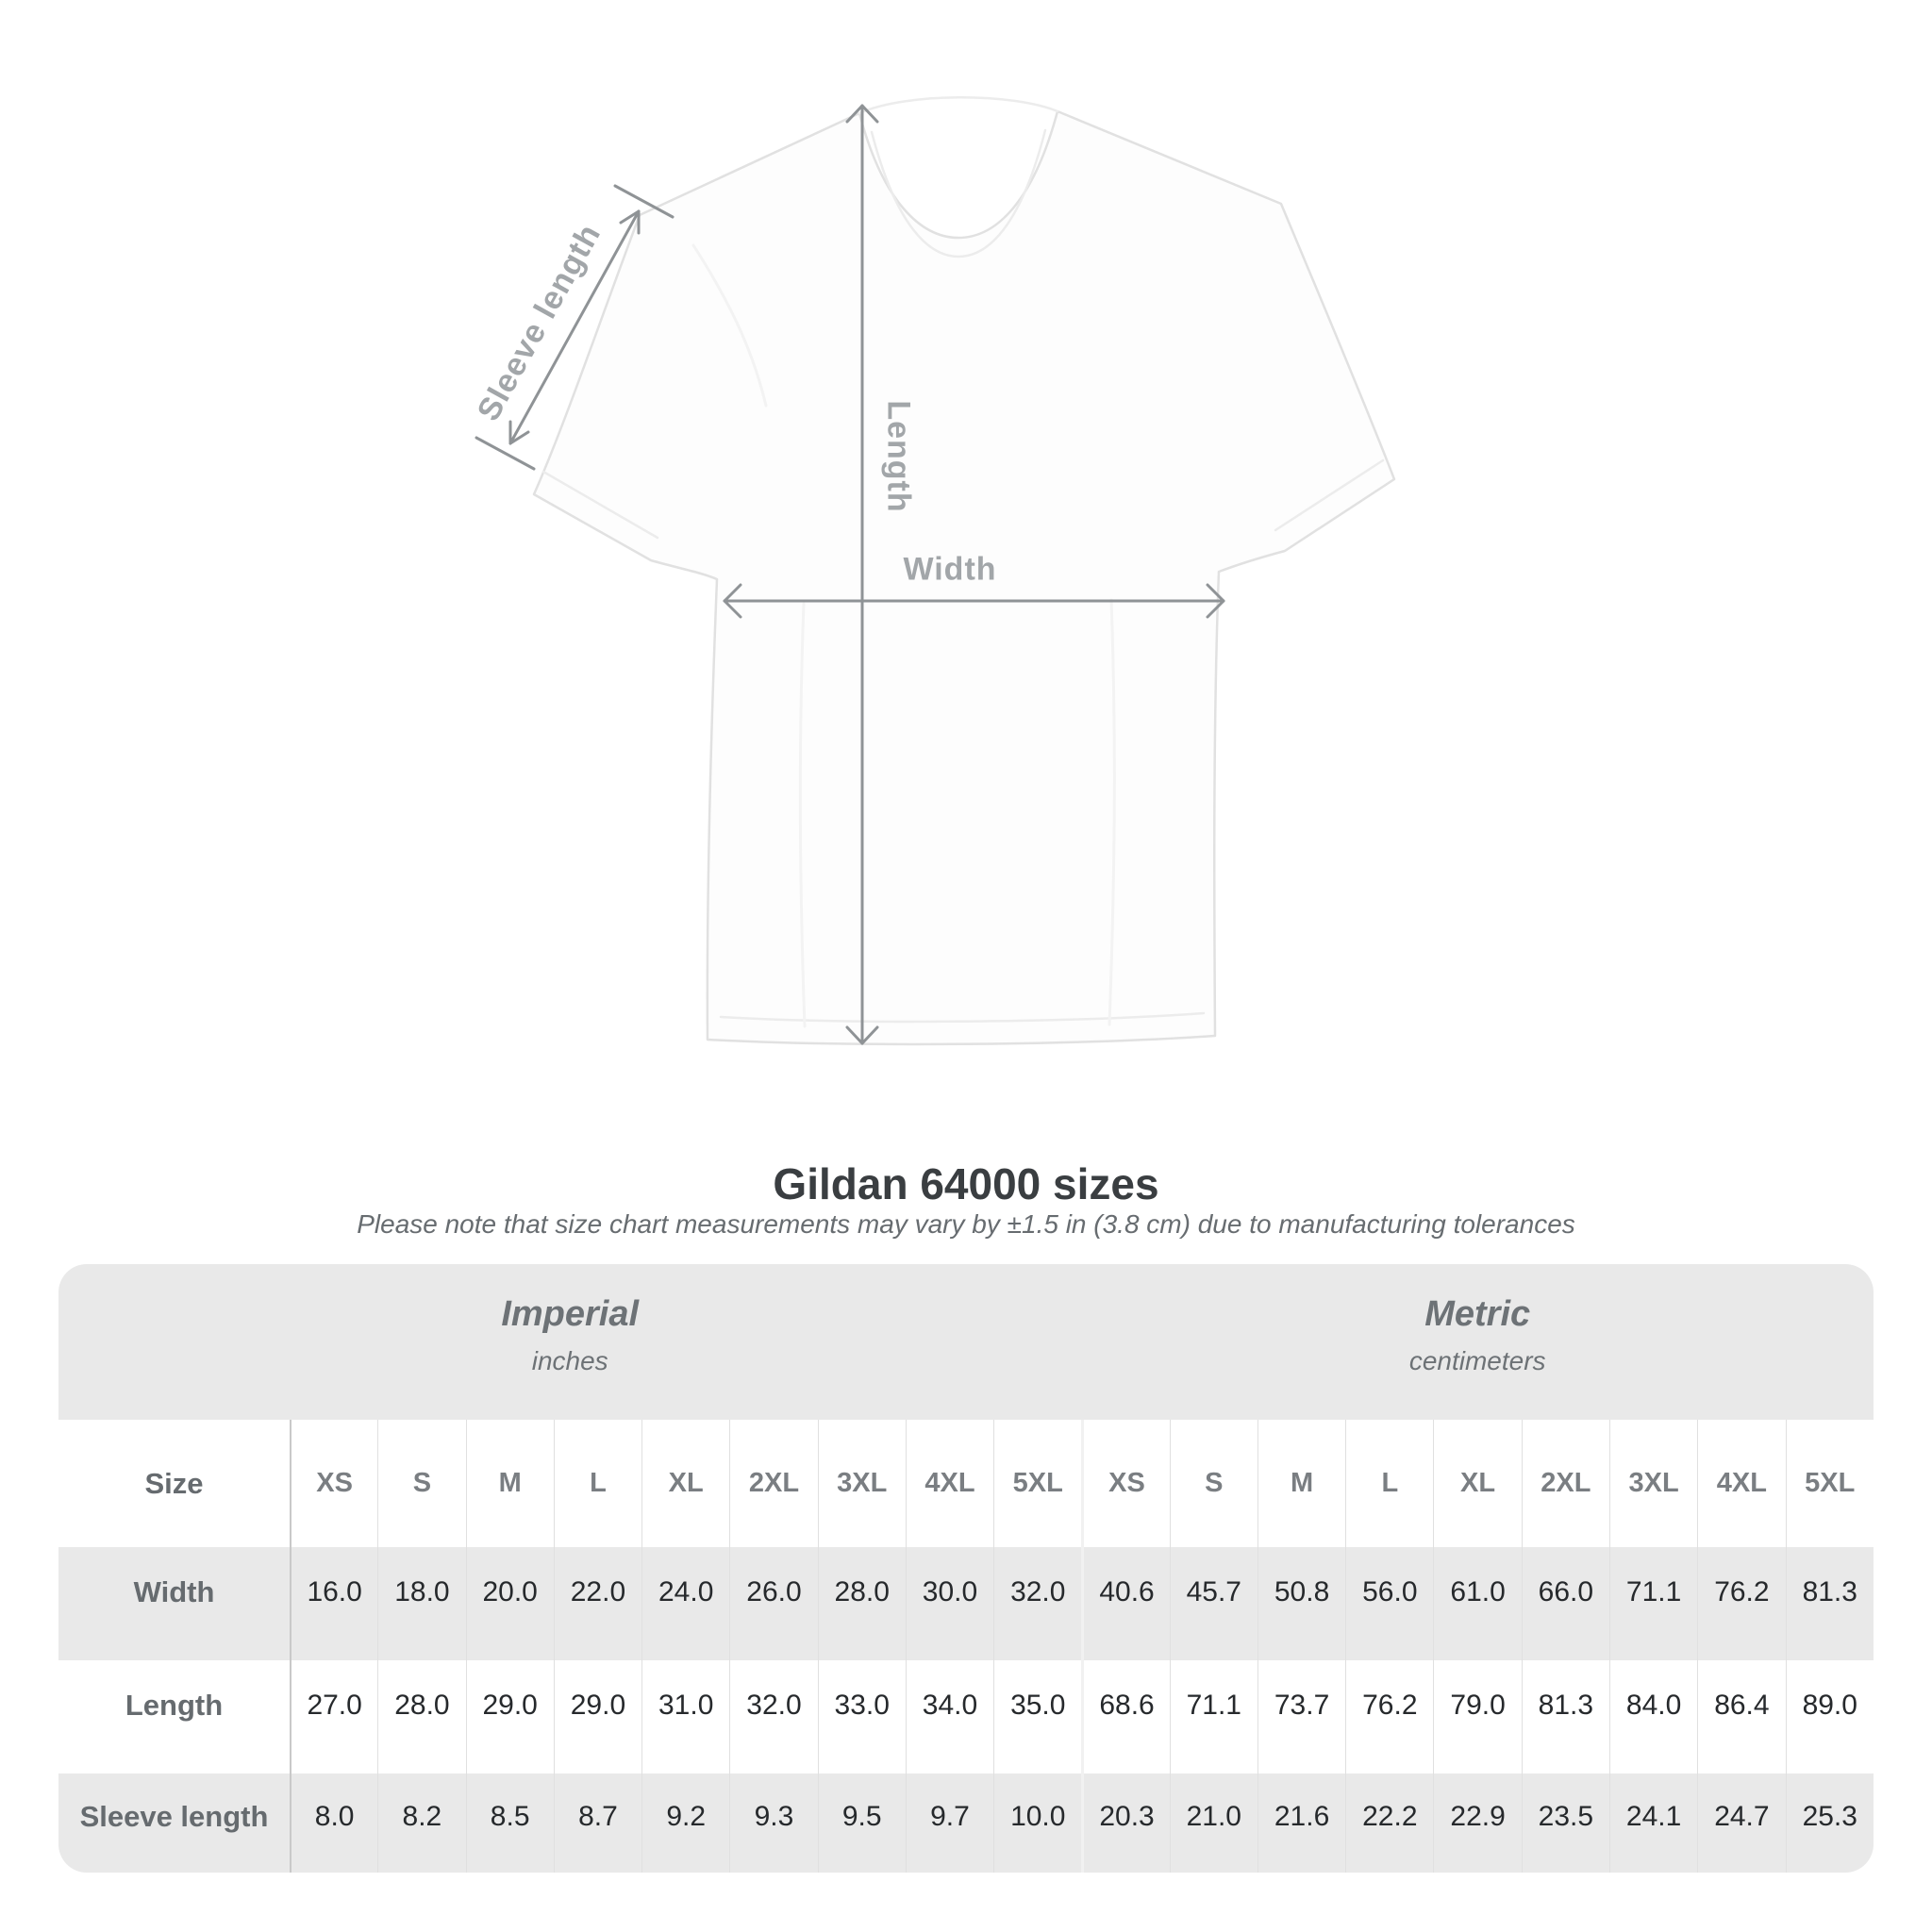 This screenshot has width=1932, height=1932. What do you see at coordinates (861, 1717) in the screenshot?
I see `value-cell: 33.0` at bounding box center [861, 1717].